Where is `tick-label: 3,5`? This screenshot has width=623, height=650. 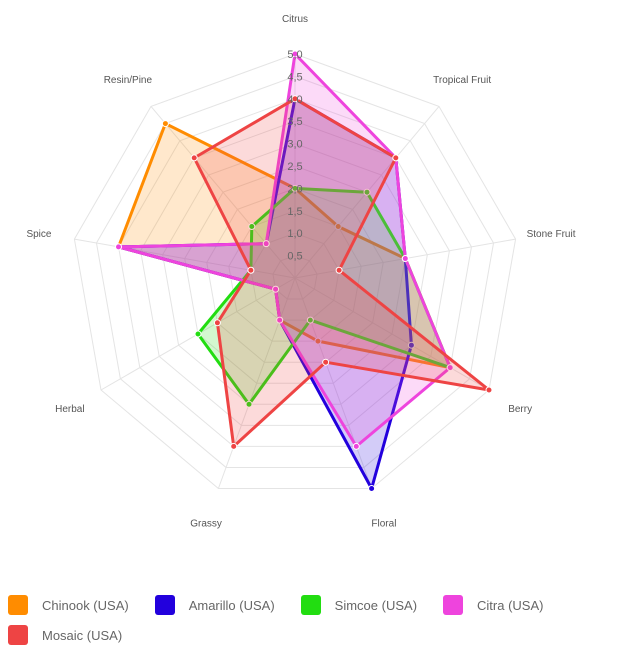 tick-label: 3,5 is located at coordinates (294, 122).